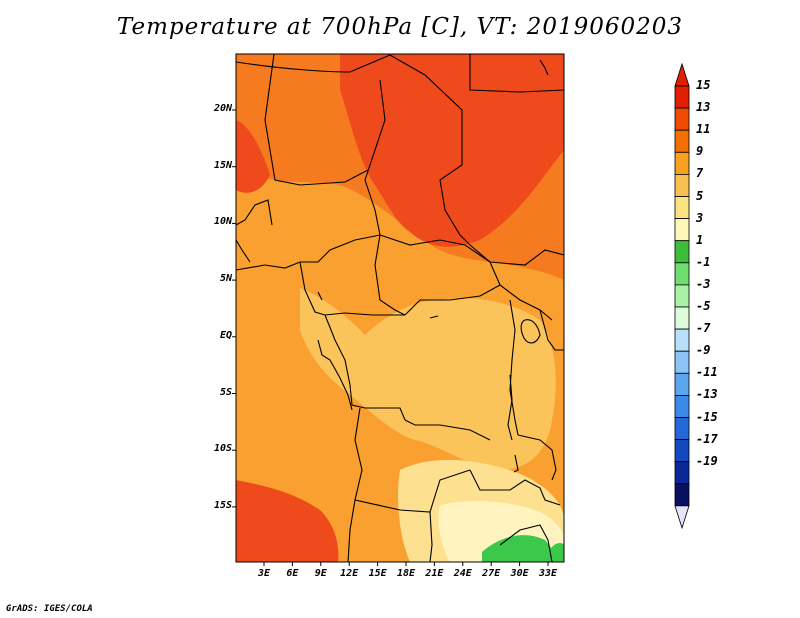 This screenshot has width=800, height=618. What do you see at coordinates (264, 573) in the screenshot?
I see `lon-label: 3E` at bounding box center [264, 573].